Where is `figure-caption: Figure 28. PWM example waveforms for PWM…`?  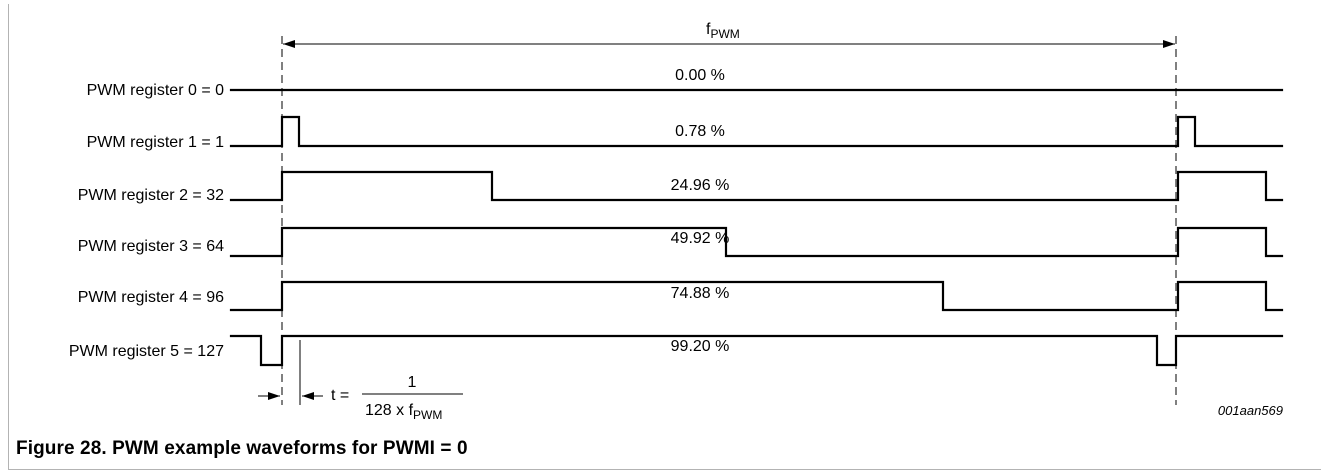 figure-caption: Figure 28. PWM example waveforms for PWM… is located at coordinates (242, 448).